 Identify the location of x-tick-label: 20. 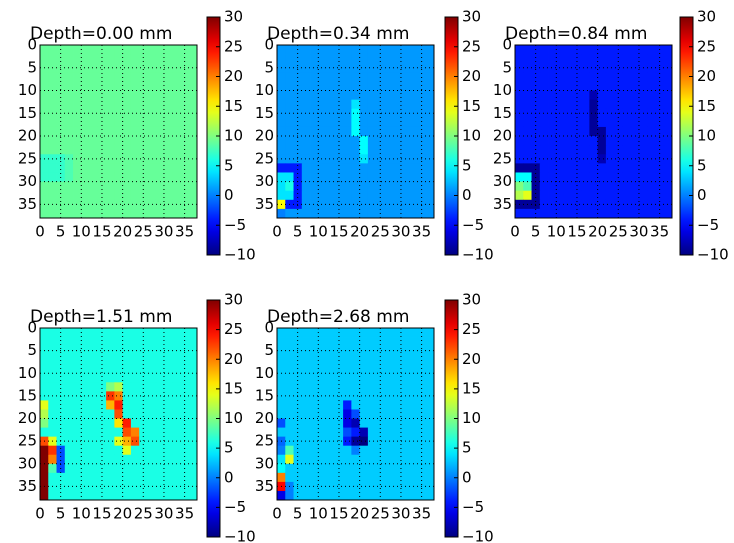
(597, 232).